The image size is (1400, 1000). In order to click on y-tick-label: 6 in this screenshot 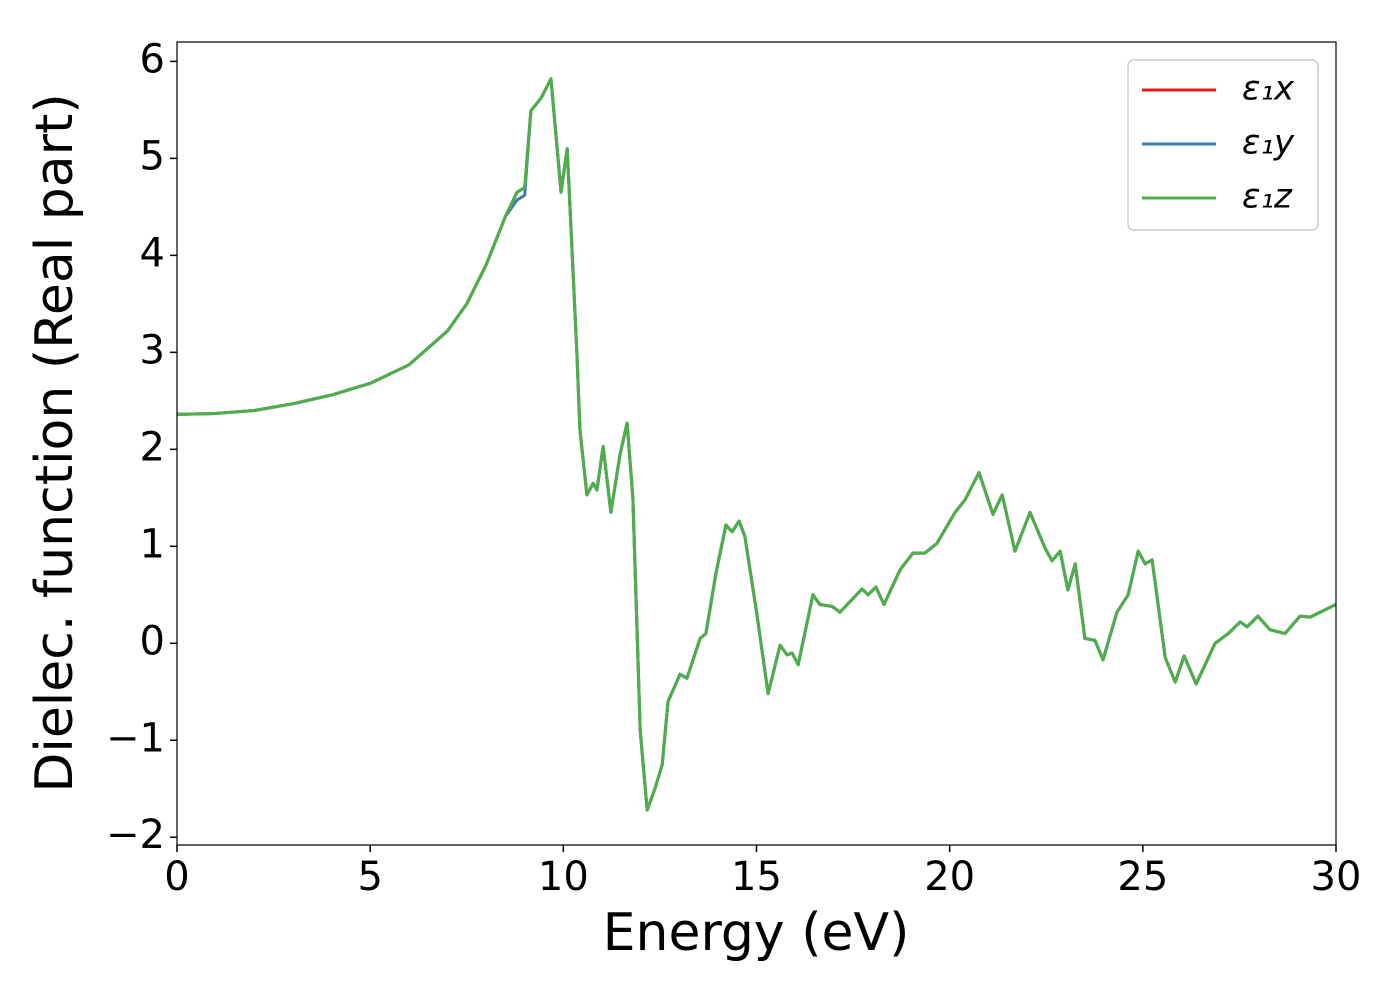, I will do `click(152, 59)`.